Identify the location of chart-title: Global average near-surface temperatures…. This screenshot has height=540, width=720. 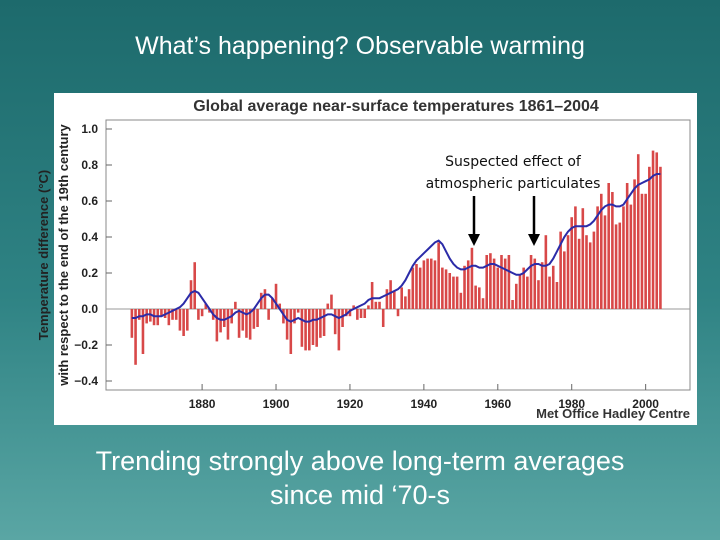
(396, 106).